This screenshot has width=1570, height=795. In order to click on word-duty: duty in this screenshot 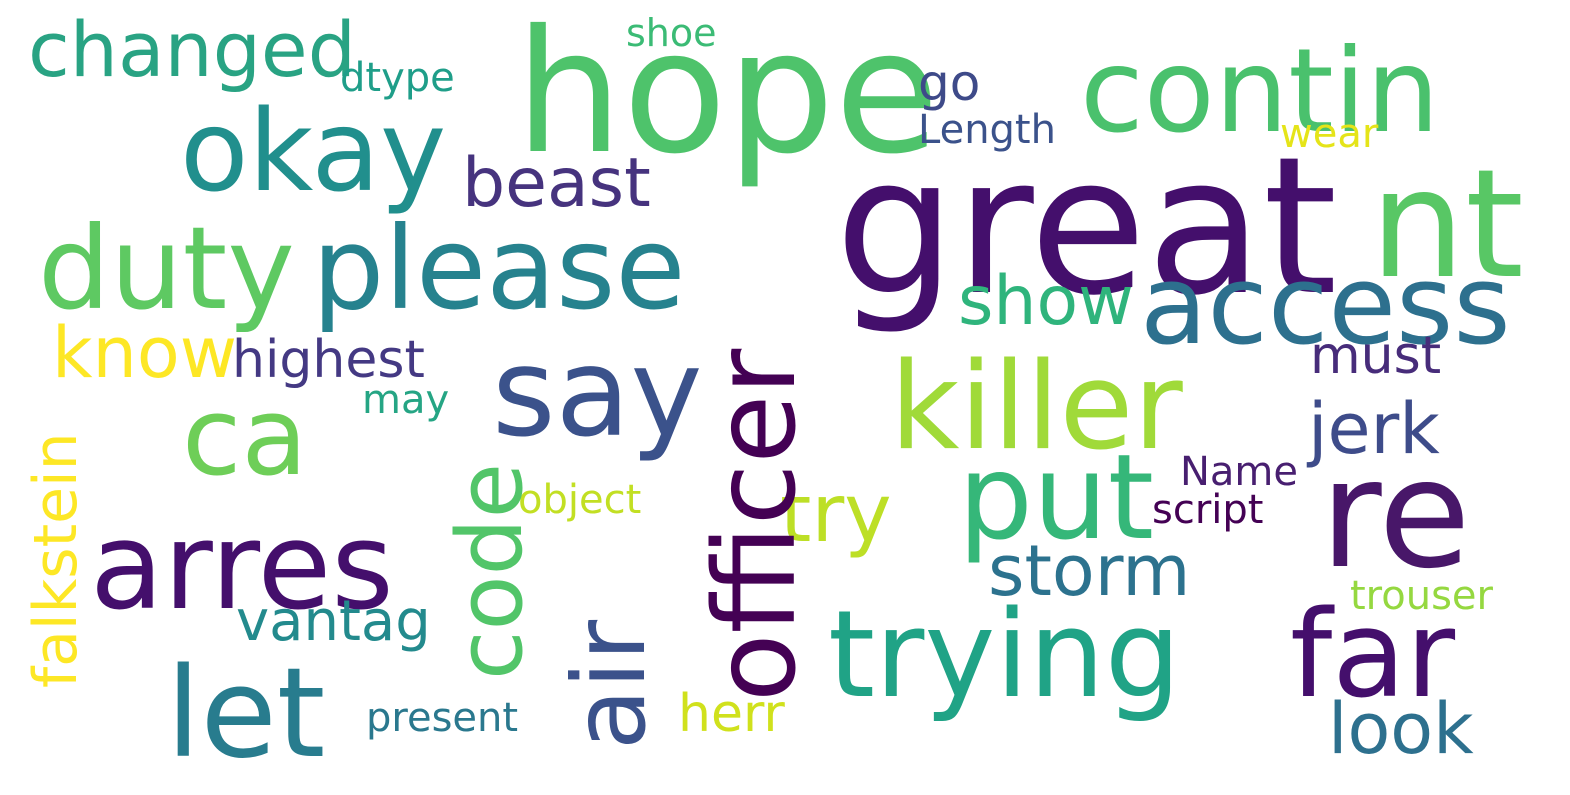, I will do `click(166, 268)`.